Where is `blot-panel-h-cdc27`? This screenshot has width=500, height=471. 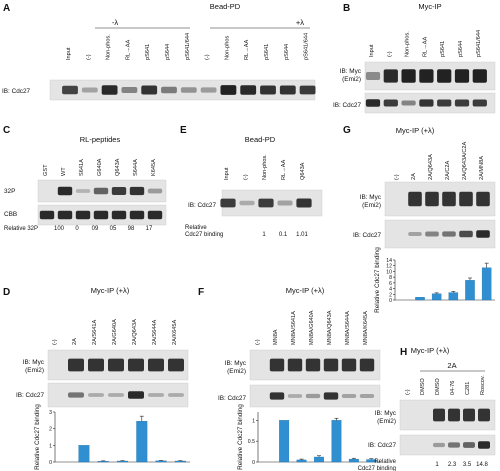 blot-panel-h-cdc27 is located at coordinates (447, 445).